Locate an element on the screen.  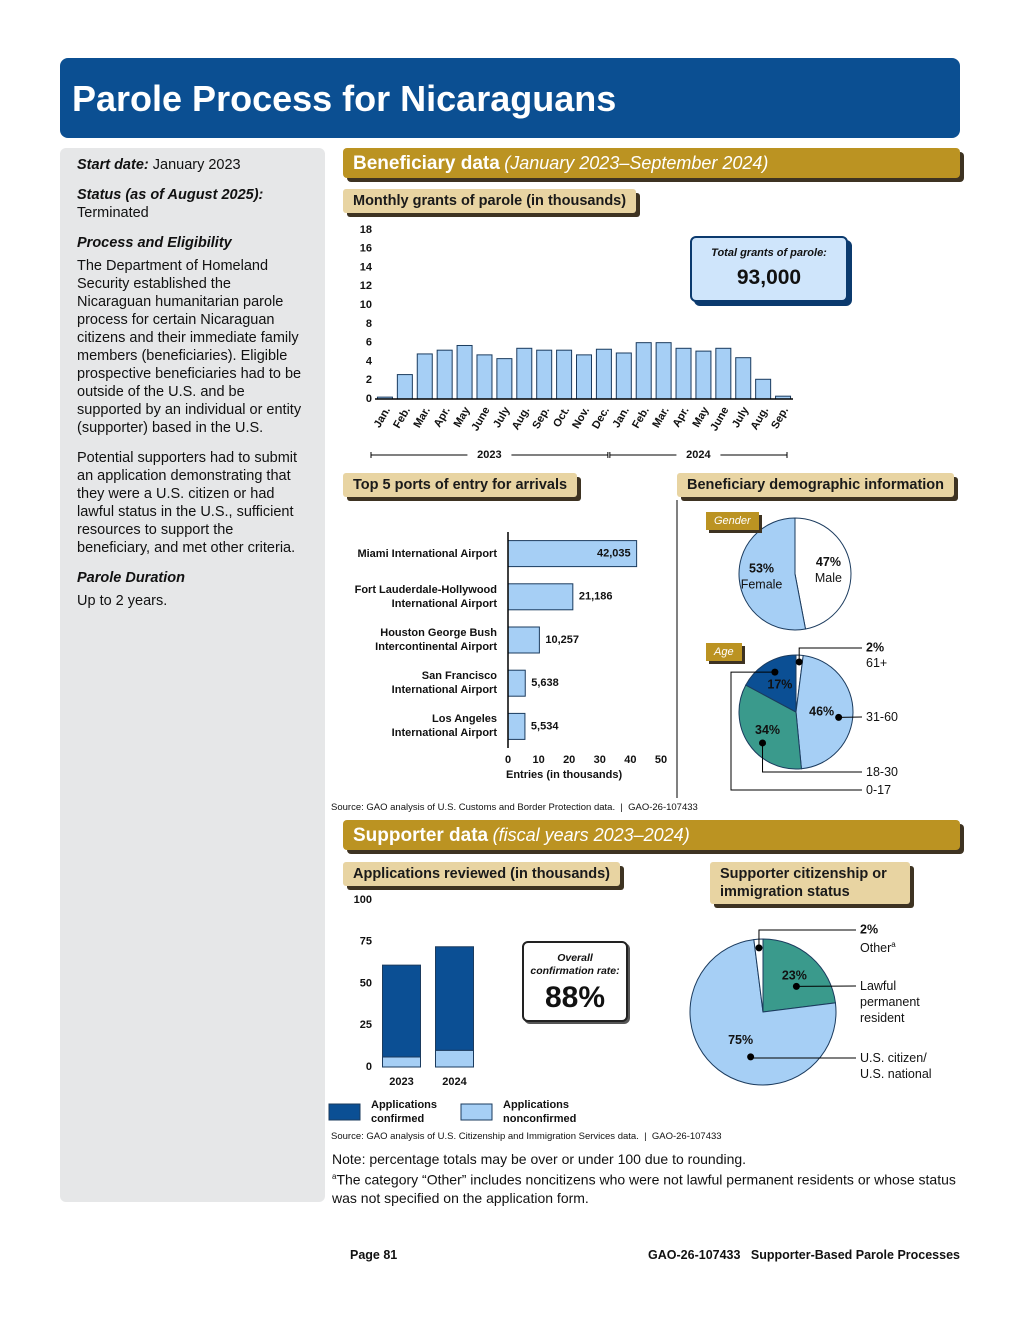
x-tick-label: Feb. is located at coordinates (402, 418).